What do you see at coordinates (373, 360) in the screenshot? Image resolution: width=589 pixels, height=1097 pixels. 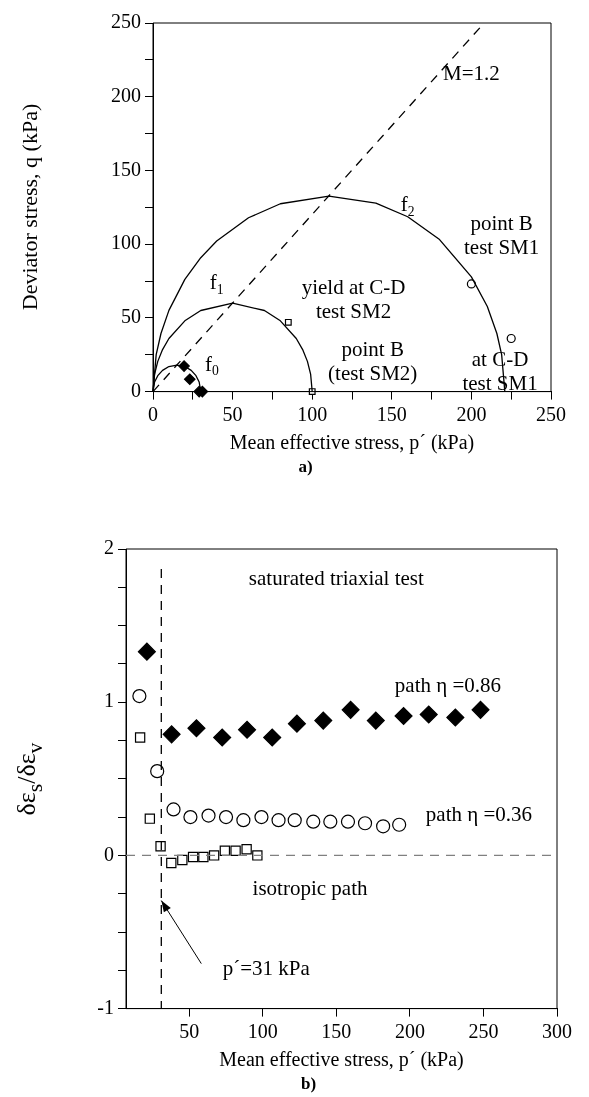 I see `annotation: point B (test SM2)` at bounding box center [373, 360].